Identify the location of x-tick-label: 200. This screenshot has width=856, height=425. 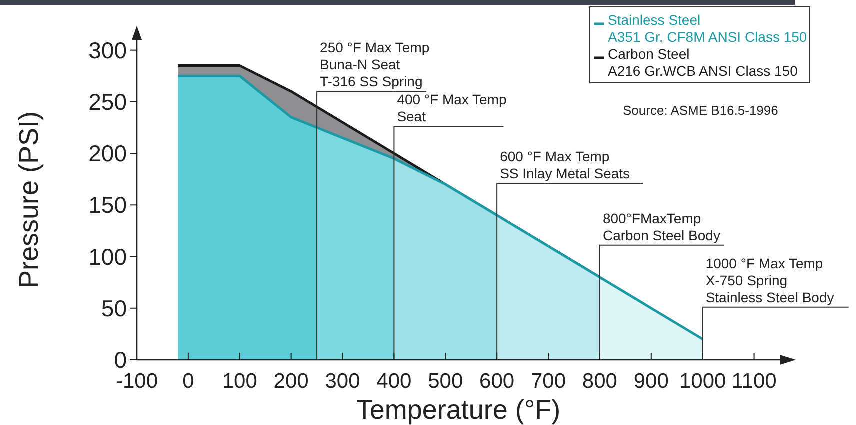
(291, 381).